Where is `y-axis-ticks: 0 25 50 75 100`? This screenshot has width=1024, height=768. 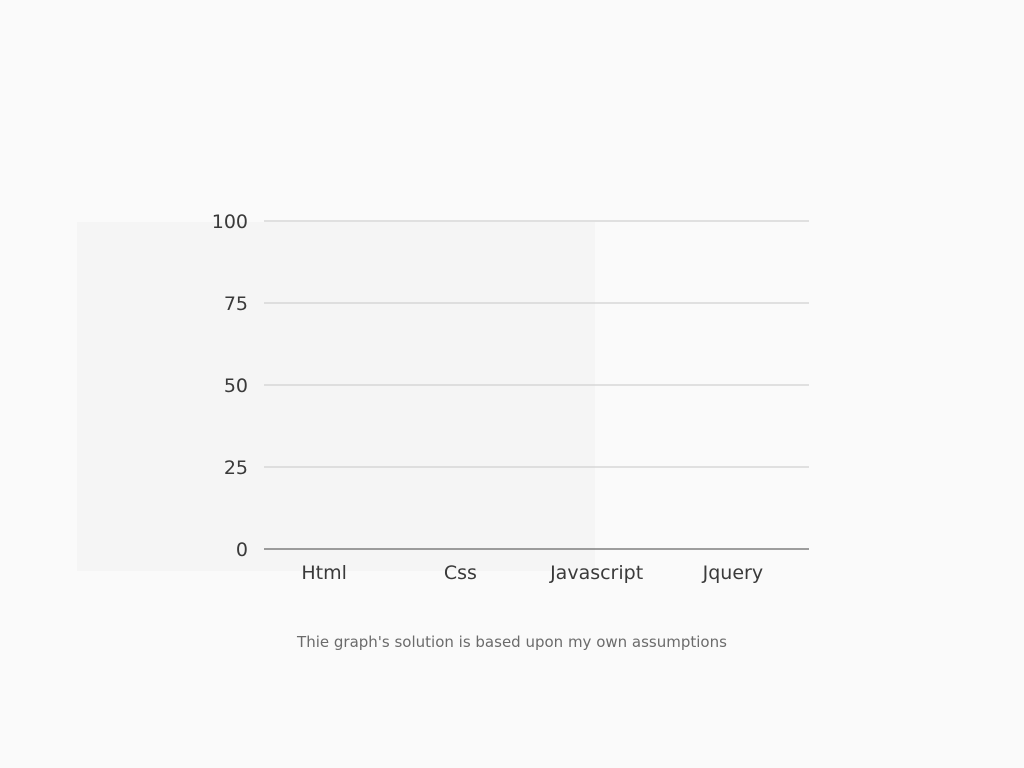
y-axis-ticks: 0 25 50 75 100 is located at coordinates (230, 386).